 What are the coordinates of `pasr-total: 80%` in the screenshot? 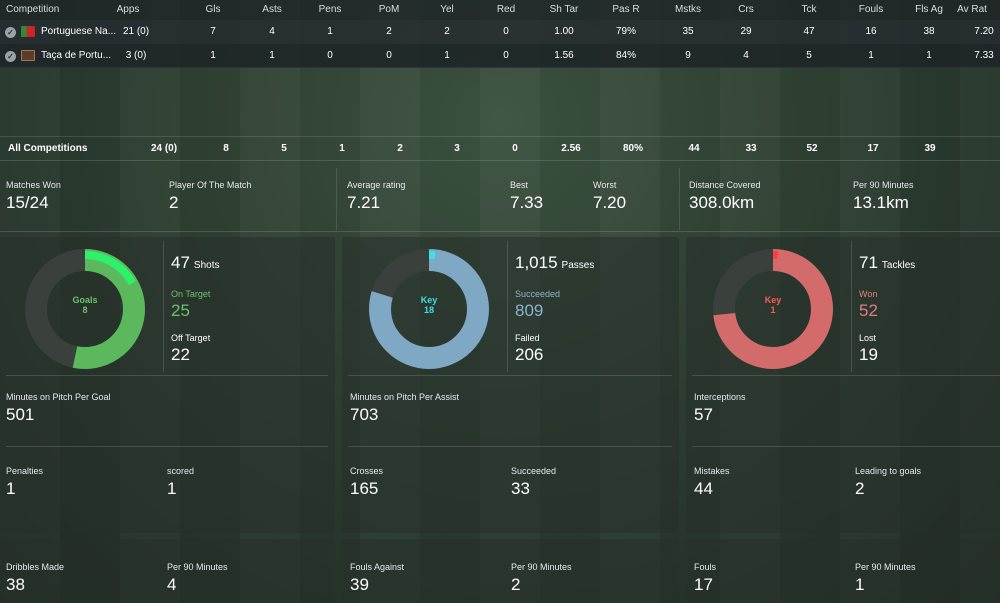 It's located at (633, 148).